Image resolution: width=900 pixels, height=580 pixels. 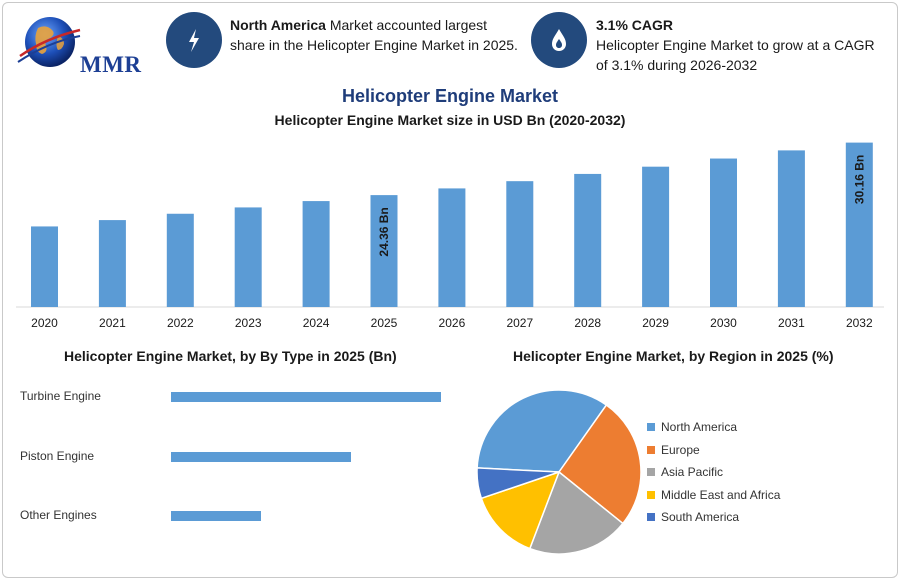 What do you see at coordinates (60, 396) in the screenshot?
I see `type-label-turbine-engine: Turbine Engine` at bounding box center [60, 396].